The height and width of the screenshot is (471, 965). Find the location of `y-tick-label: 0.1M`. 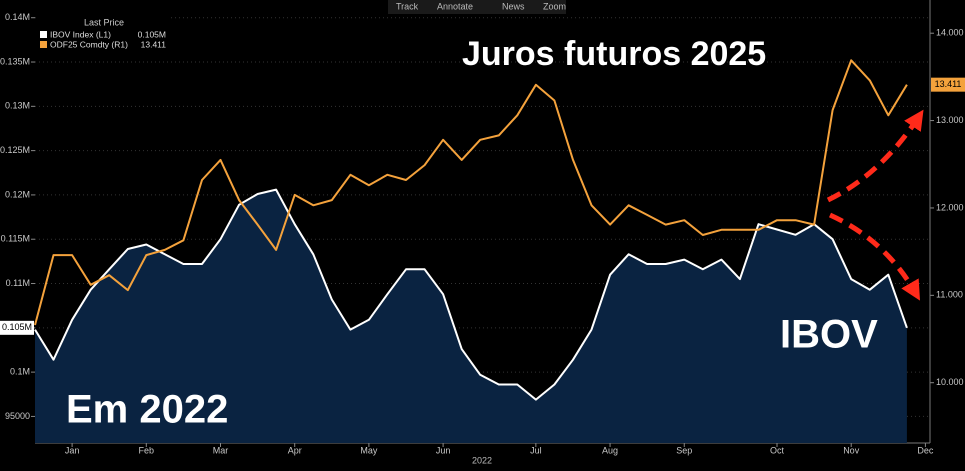

y-tick-label: 0.1M is located at coordinates (20, 371).